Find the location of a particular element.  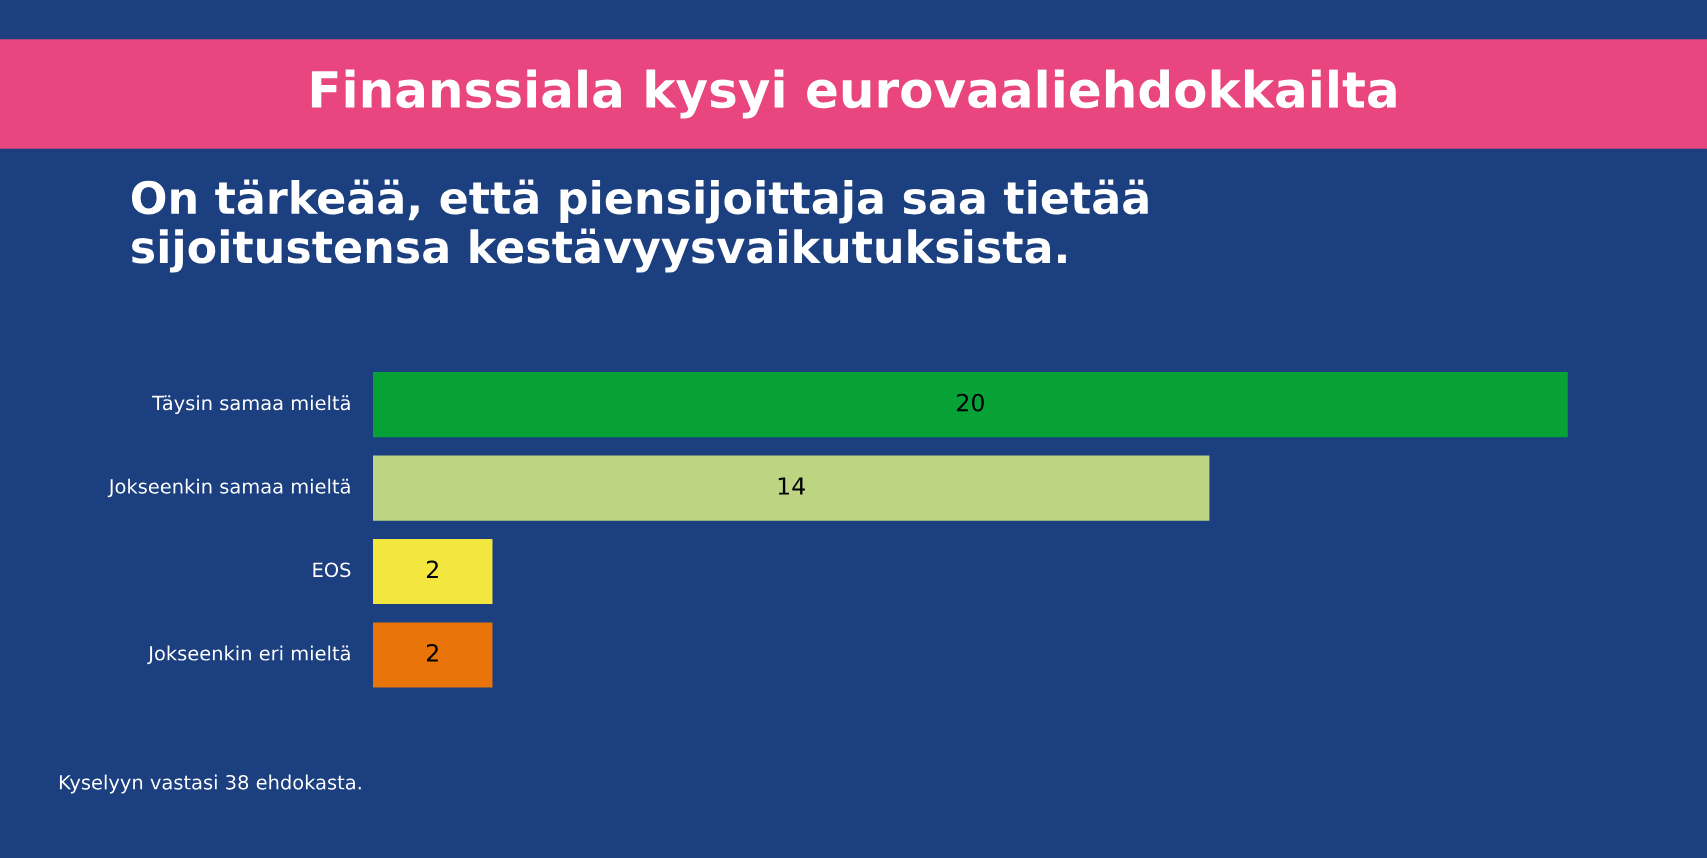

y-tick-label: Jokseenkin samaa mieltä is located at coordinates (228, 488).